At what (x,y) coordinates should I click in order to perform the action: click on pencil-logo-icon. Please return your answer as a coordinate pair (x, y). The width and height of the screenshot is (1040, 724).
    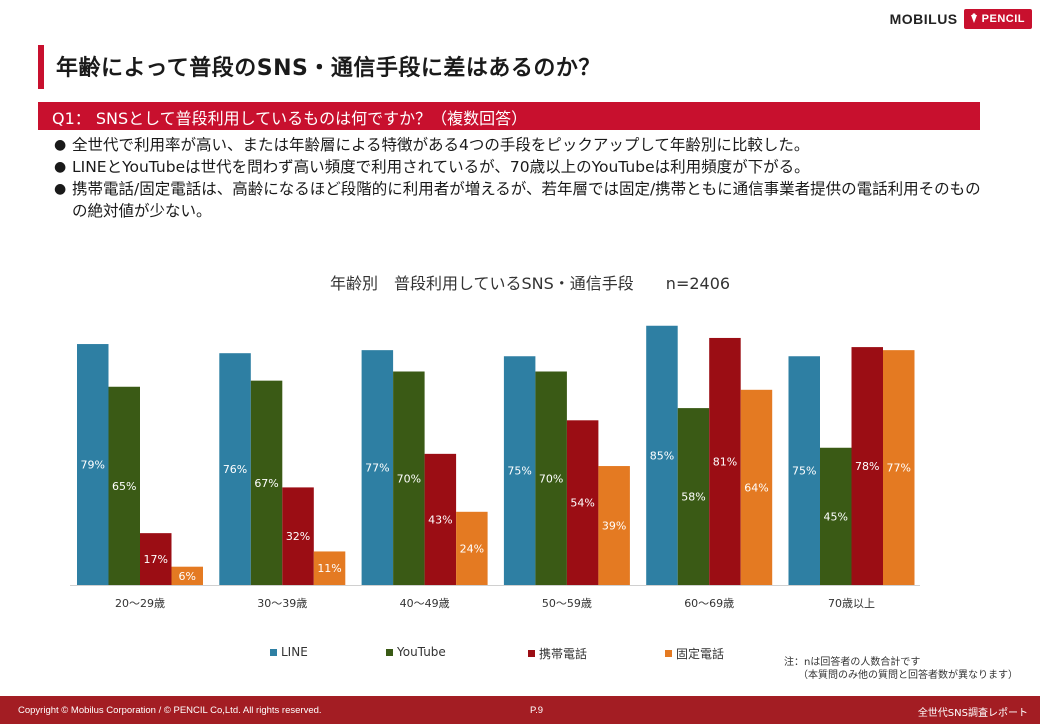
    Looking at the image, I should click on (973, 18).